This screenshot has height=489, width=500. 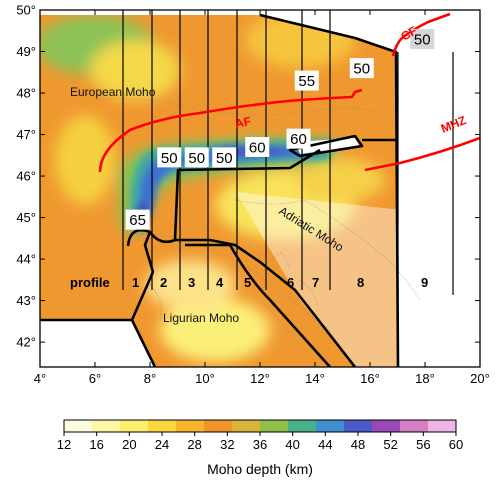 I want to click on lon-tick-label: 10°, so click(x=205, y=378).